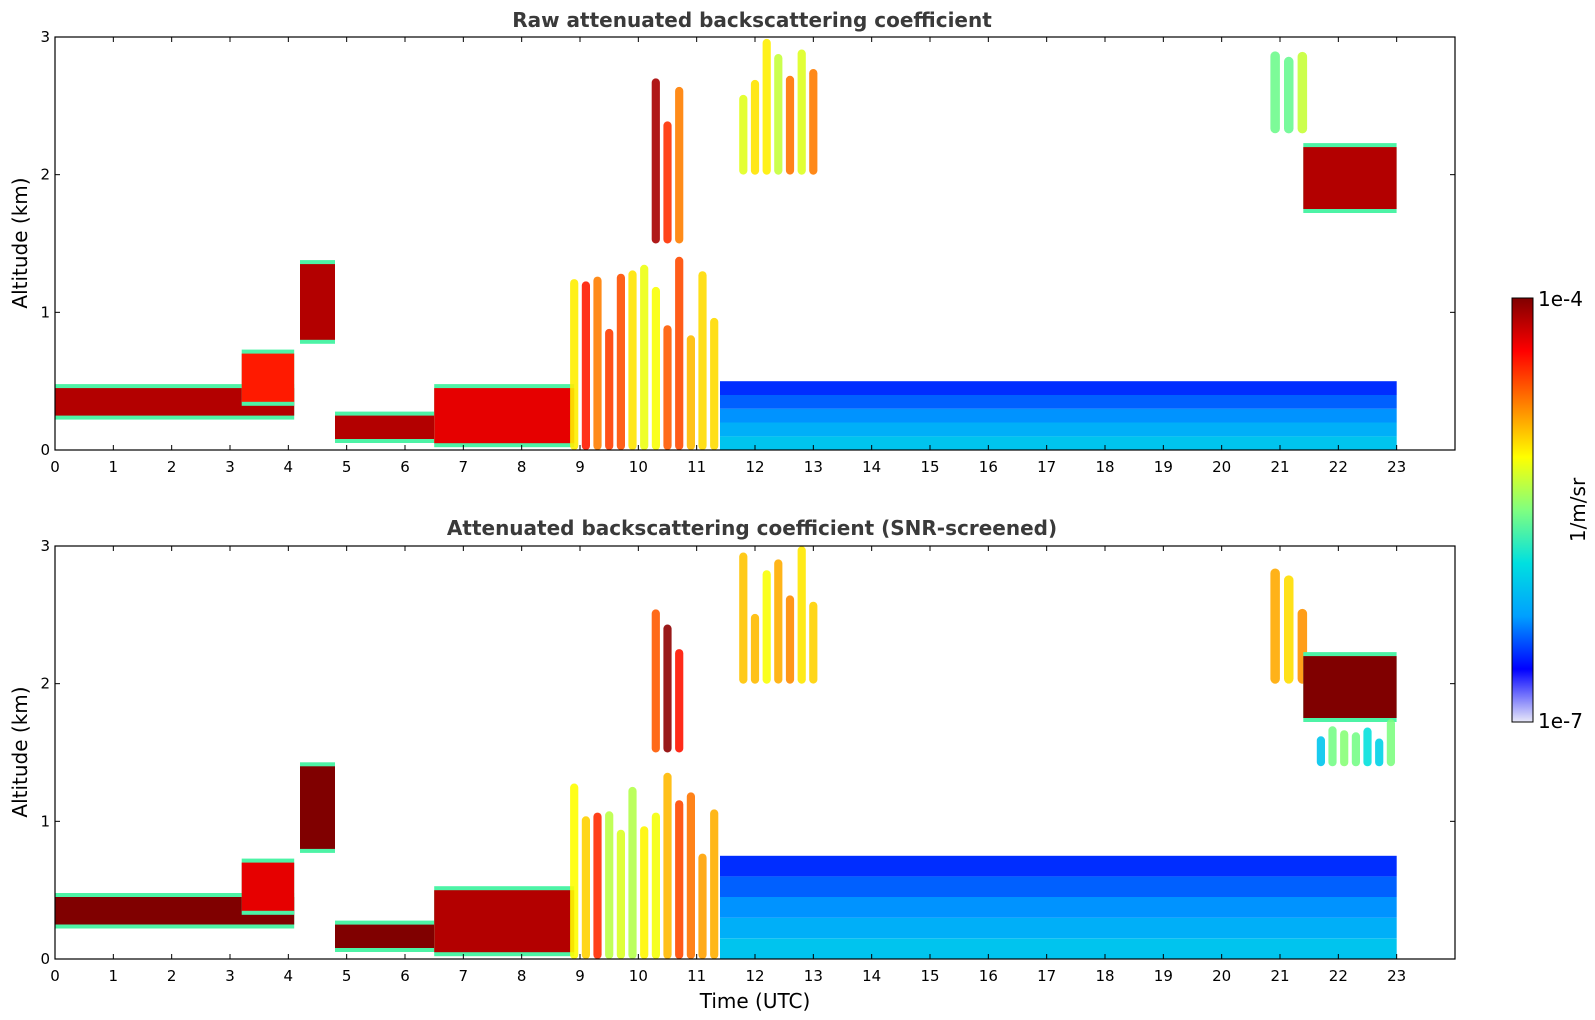  I want to click on x-tick-label: 4, so click(289, 976).